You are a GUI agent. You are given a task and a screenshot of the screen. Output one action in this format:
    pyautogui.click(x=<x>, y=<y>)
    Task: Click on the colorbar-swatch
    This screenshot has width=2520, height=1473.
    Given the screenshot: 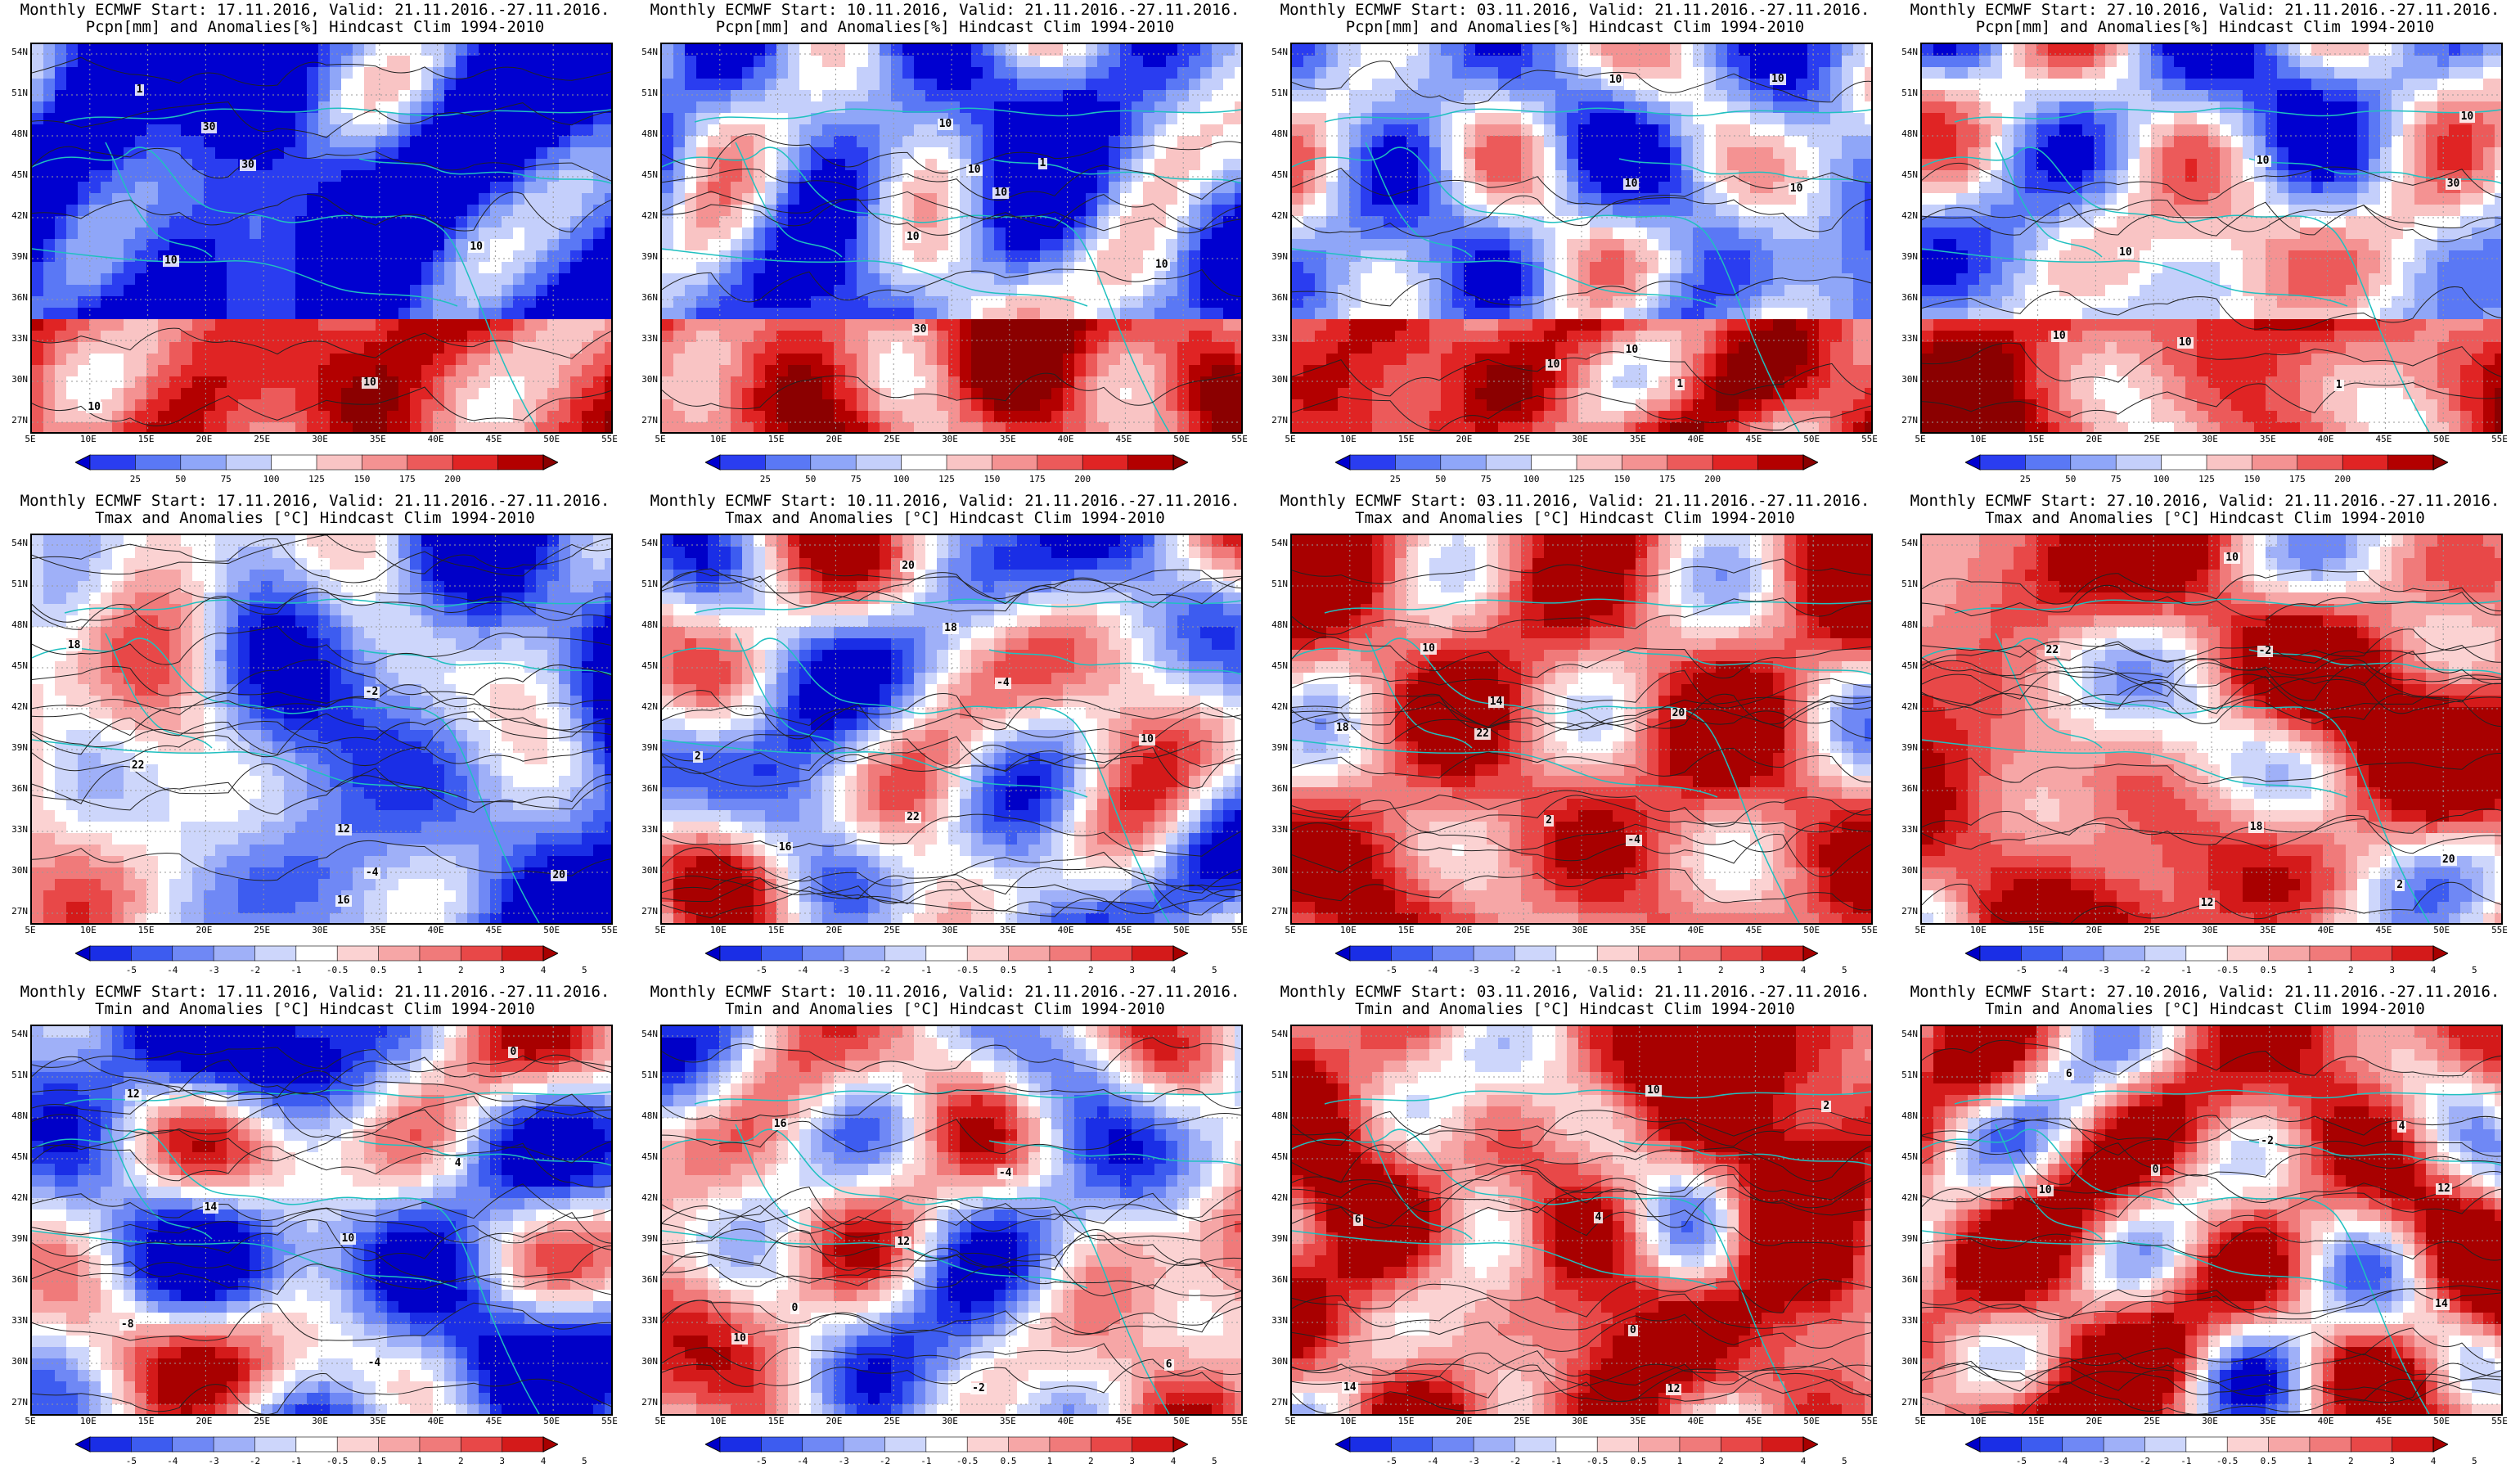 What is the action you would take?
    pyautogui.click(x=430, y=462)
    